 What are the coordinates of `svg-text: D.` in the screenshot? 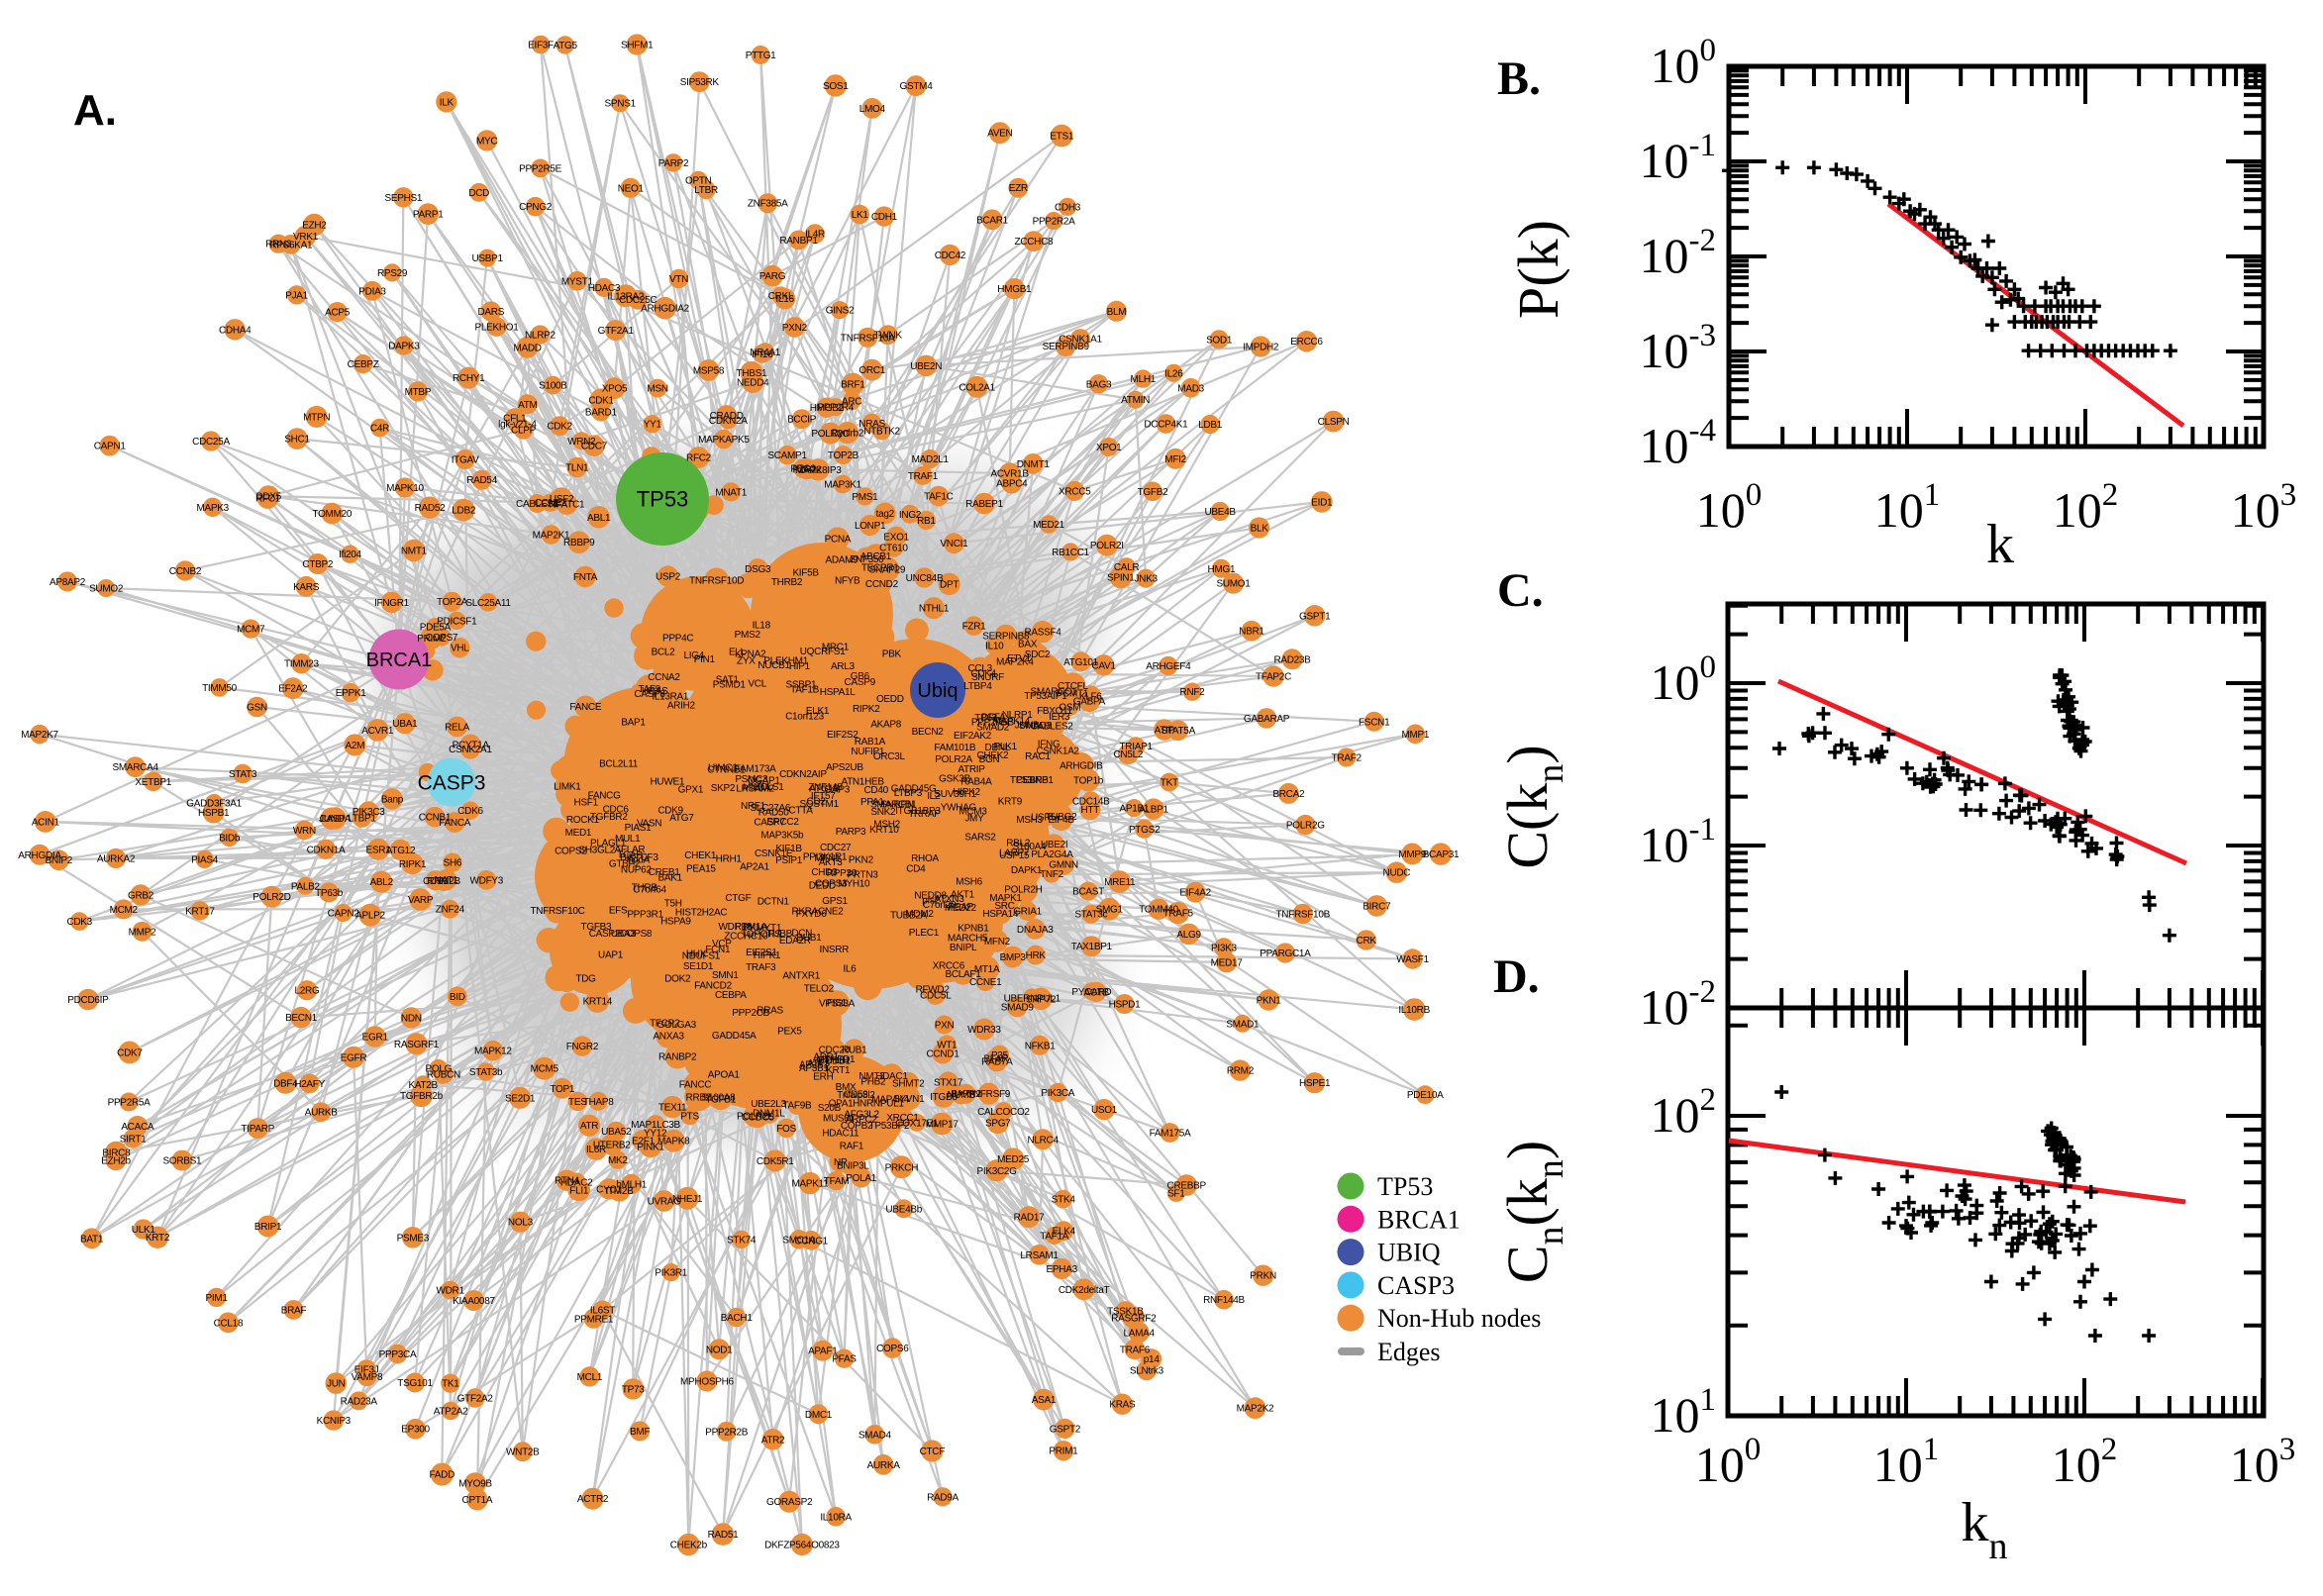 It's located at (1516, 976).